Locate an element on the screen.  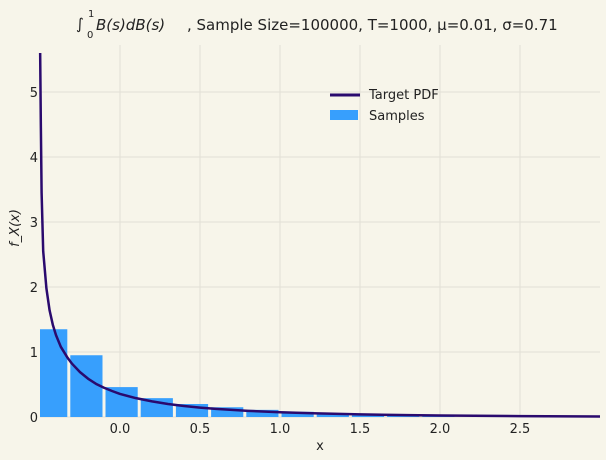
y-tick-label: 4 is located at coordinates (34, 158).